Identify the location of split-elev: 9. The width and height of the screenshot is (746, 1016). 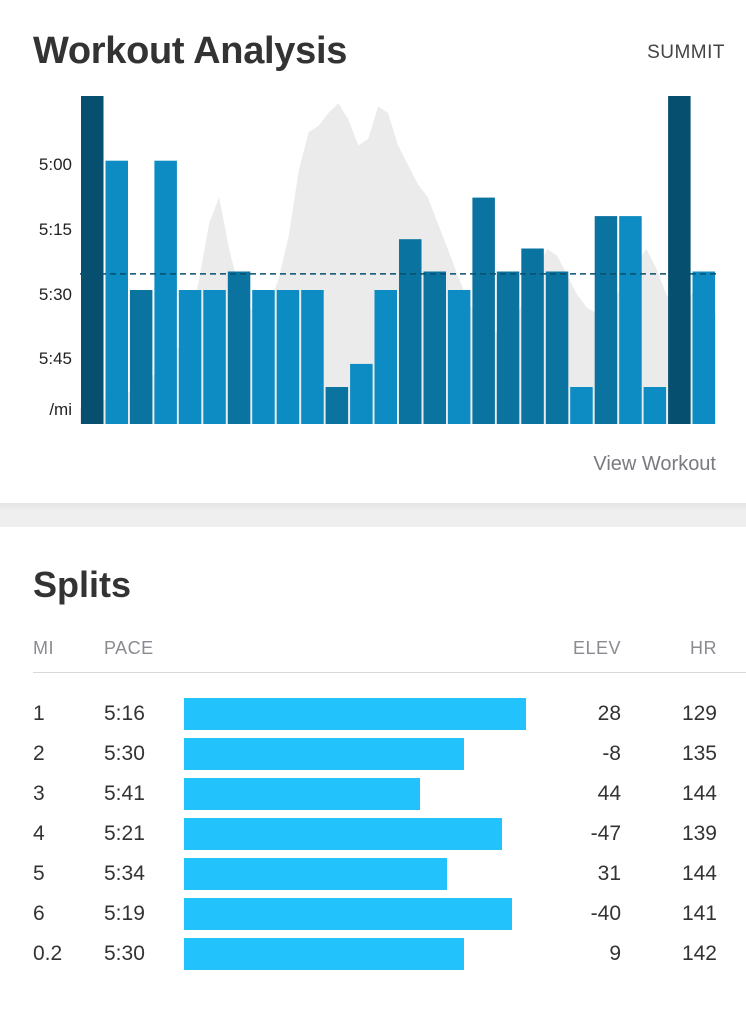
(615, 953).